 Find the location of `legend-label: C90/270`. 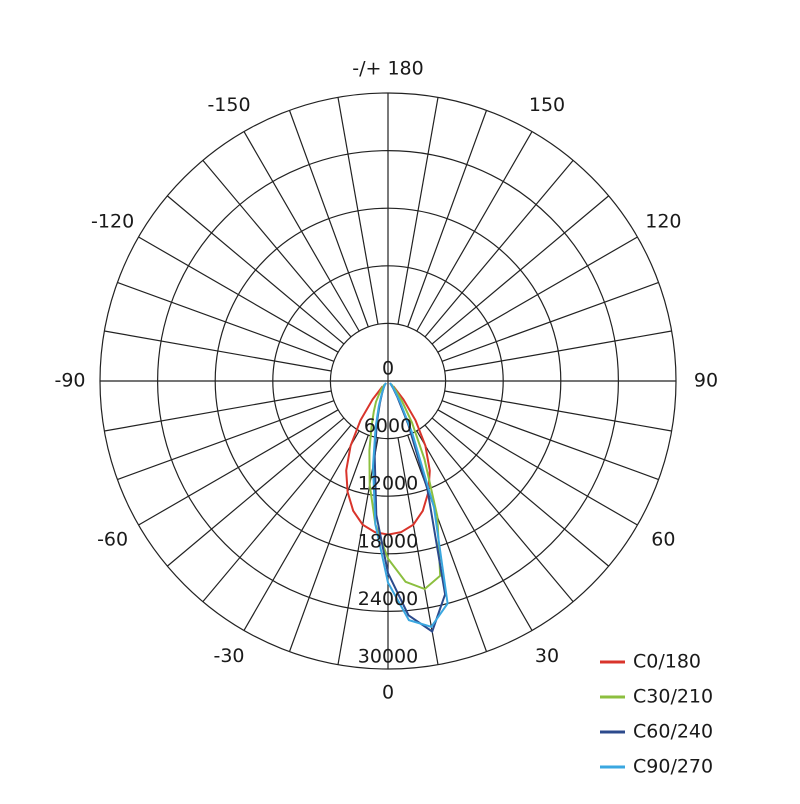

legend-label: C90/270 is located at coordinates (673, 767).